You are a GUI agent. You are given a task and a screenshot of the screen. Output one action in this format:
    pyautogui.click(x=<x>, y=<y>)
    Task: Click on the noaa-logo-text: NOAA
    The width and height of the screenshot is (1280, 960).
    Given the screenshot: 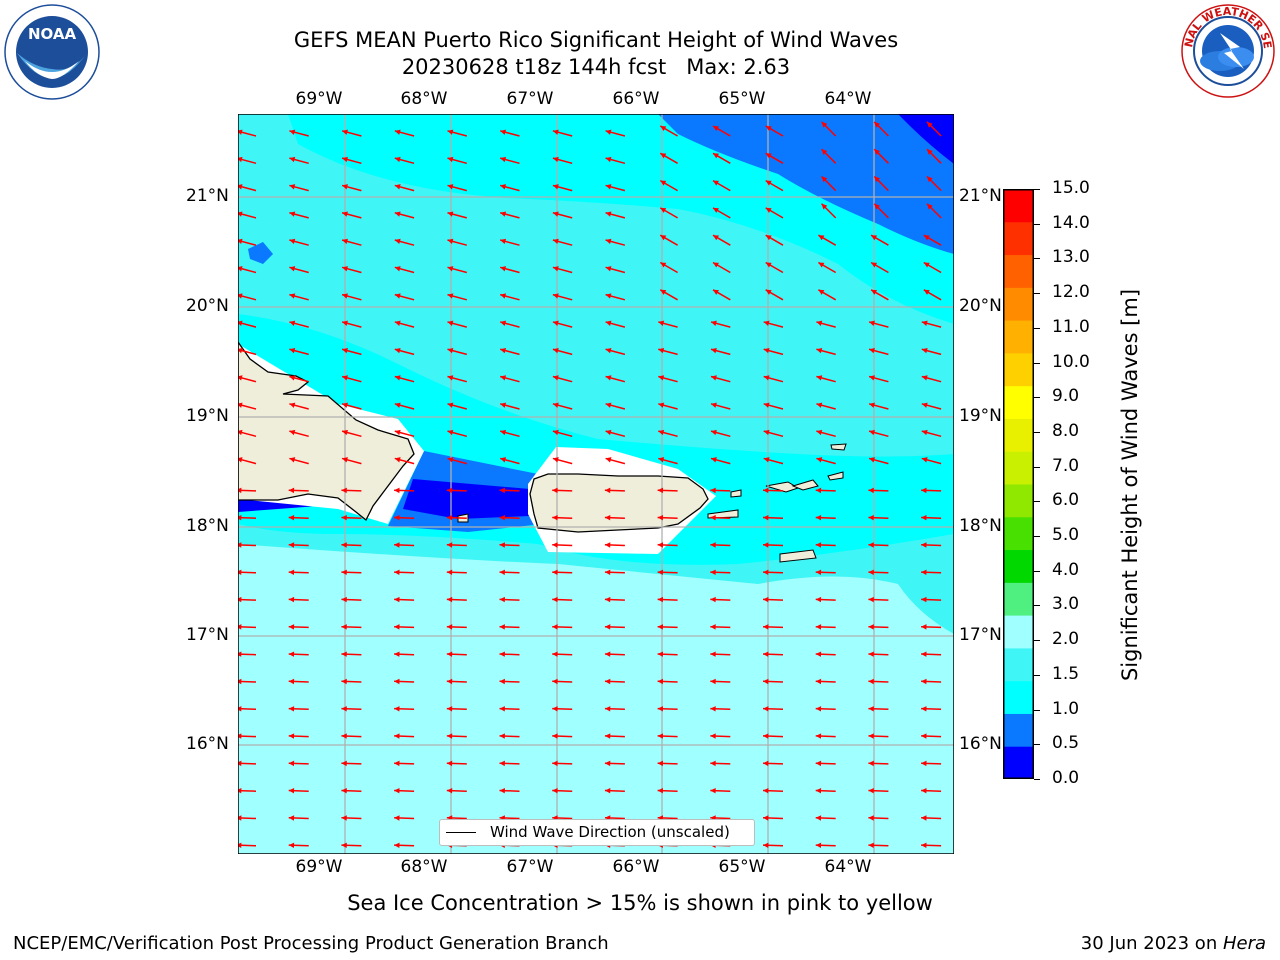 What is the action you would take?
    pyautogui.click(x=52, y=34)
    